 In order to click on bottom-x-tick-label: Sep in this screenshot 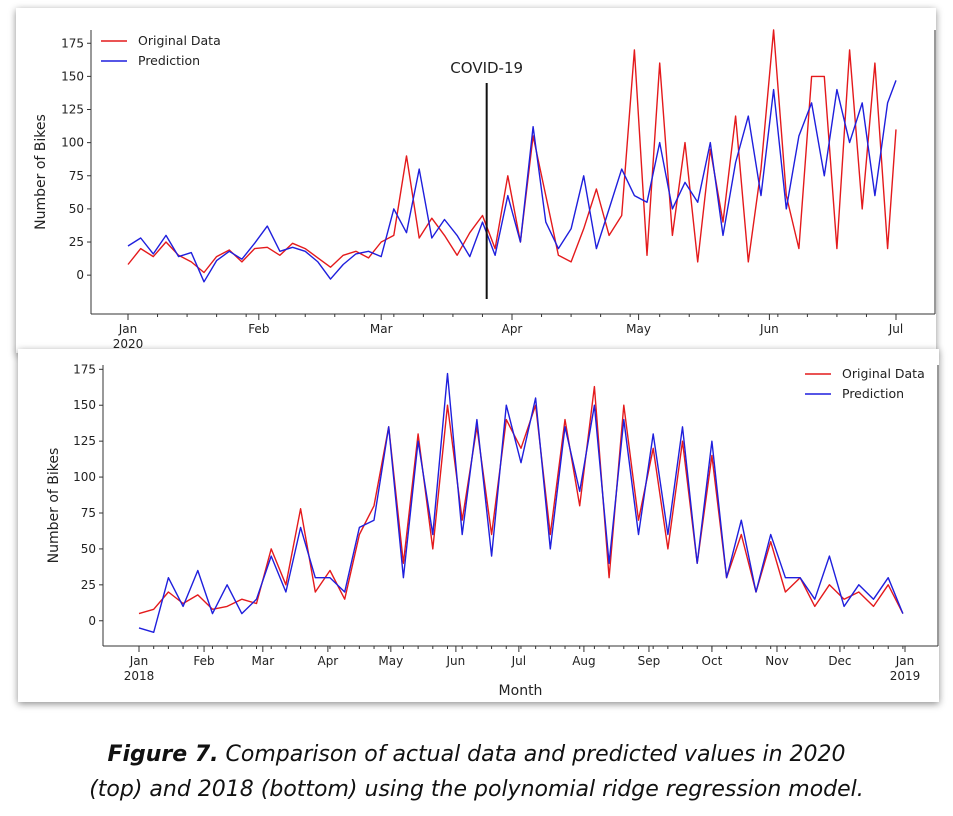, I will do `click(649, 661)`.